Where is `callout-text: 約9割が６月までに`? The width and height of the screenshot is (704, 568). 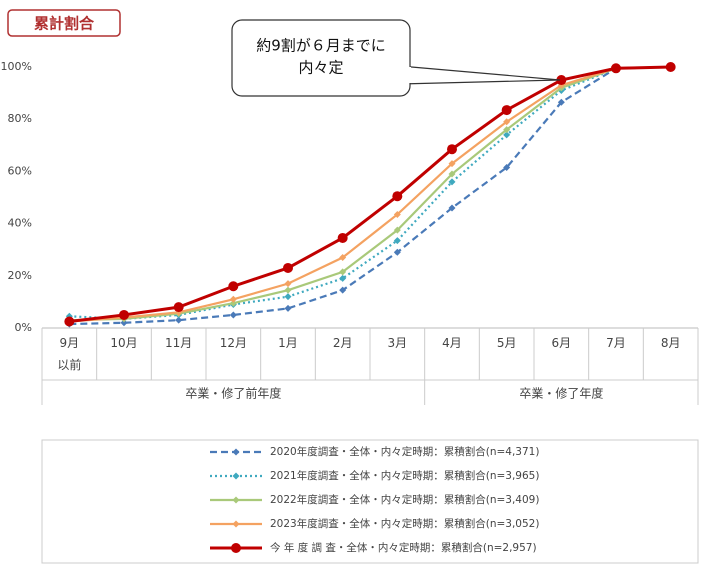 callout-text: 約9割が６月までに is located at coordinates (321, 46).